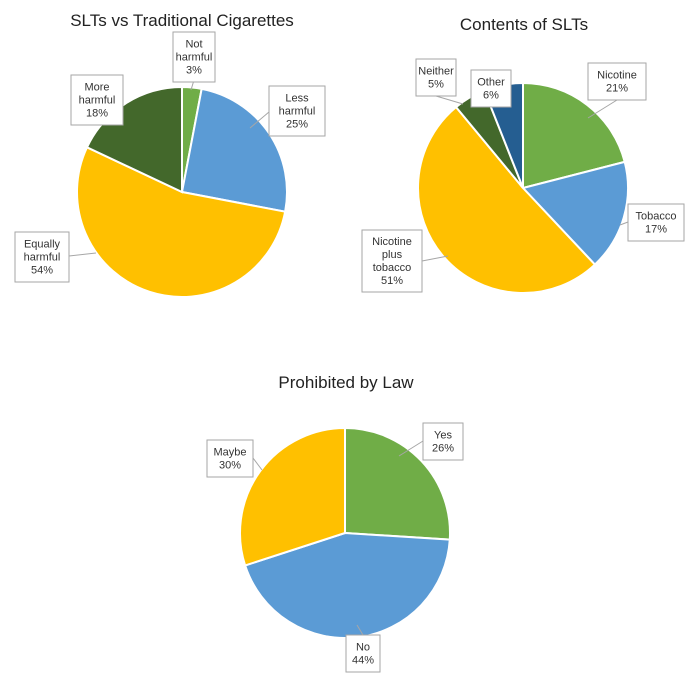 Image resolution: width=685 pixels, height=673 pixels. Describe the element at coordinates (42, 271) in the screenshot. I see `data-label-value: 54%` at that location.